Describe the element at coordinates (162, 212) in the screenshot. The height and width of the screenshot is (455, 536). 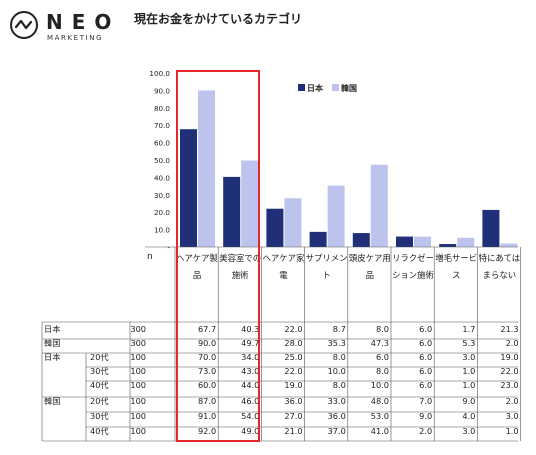
I see `y-tick-label: 20.0` at that location.